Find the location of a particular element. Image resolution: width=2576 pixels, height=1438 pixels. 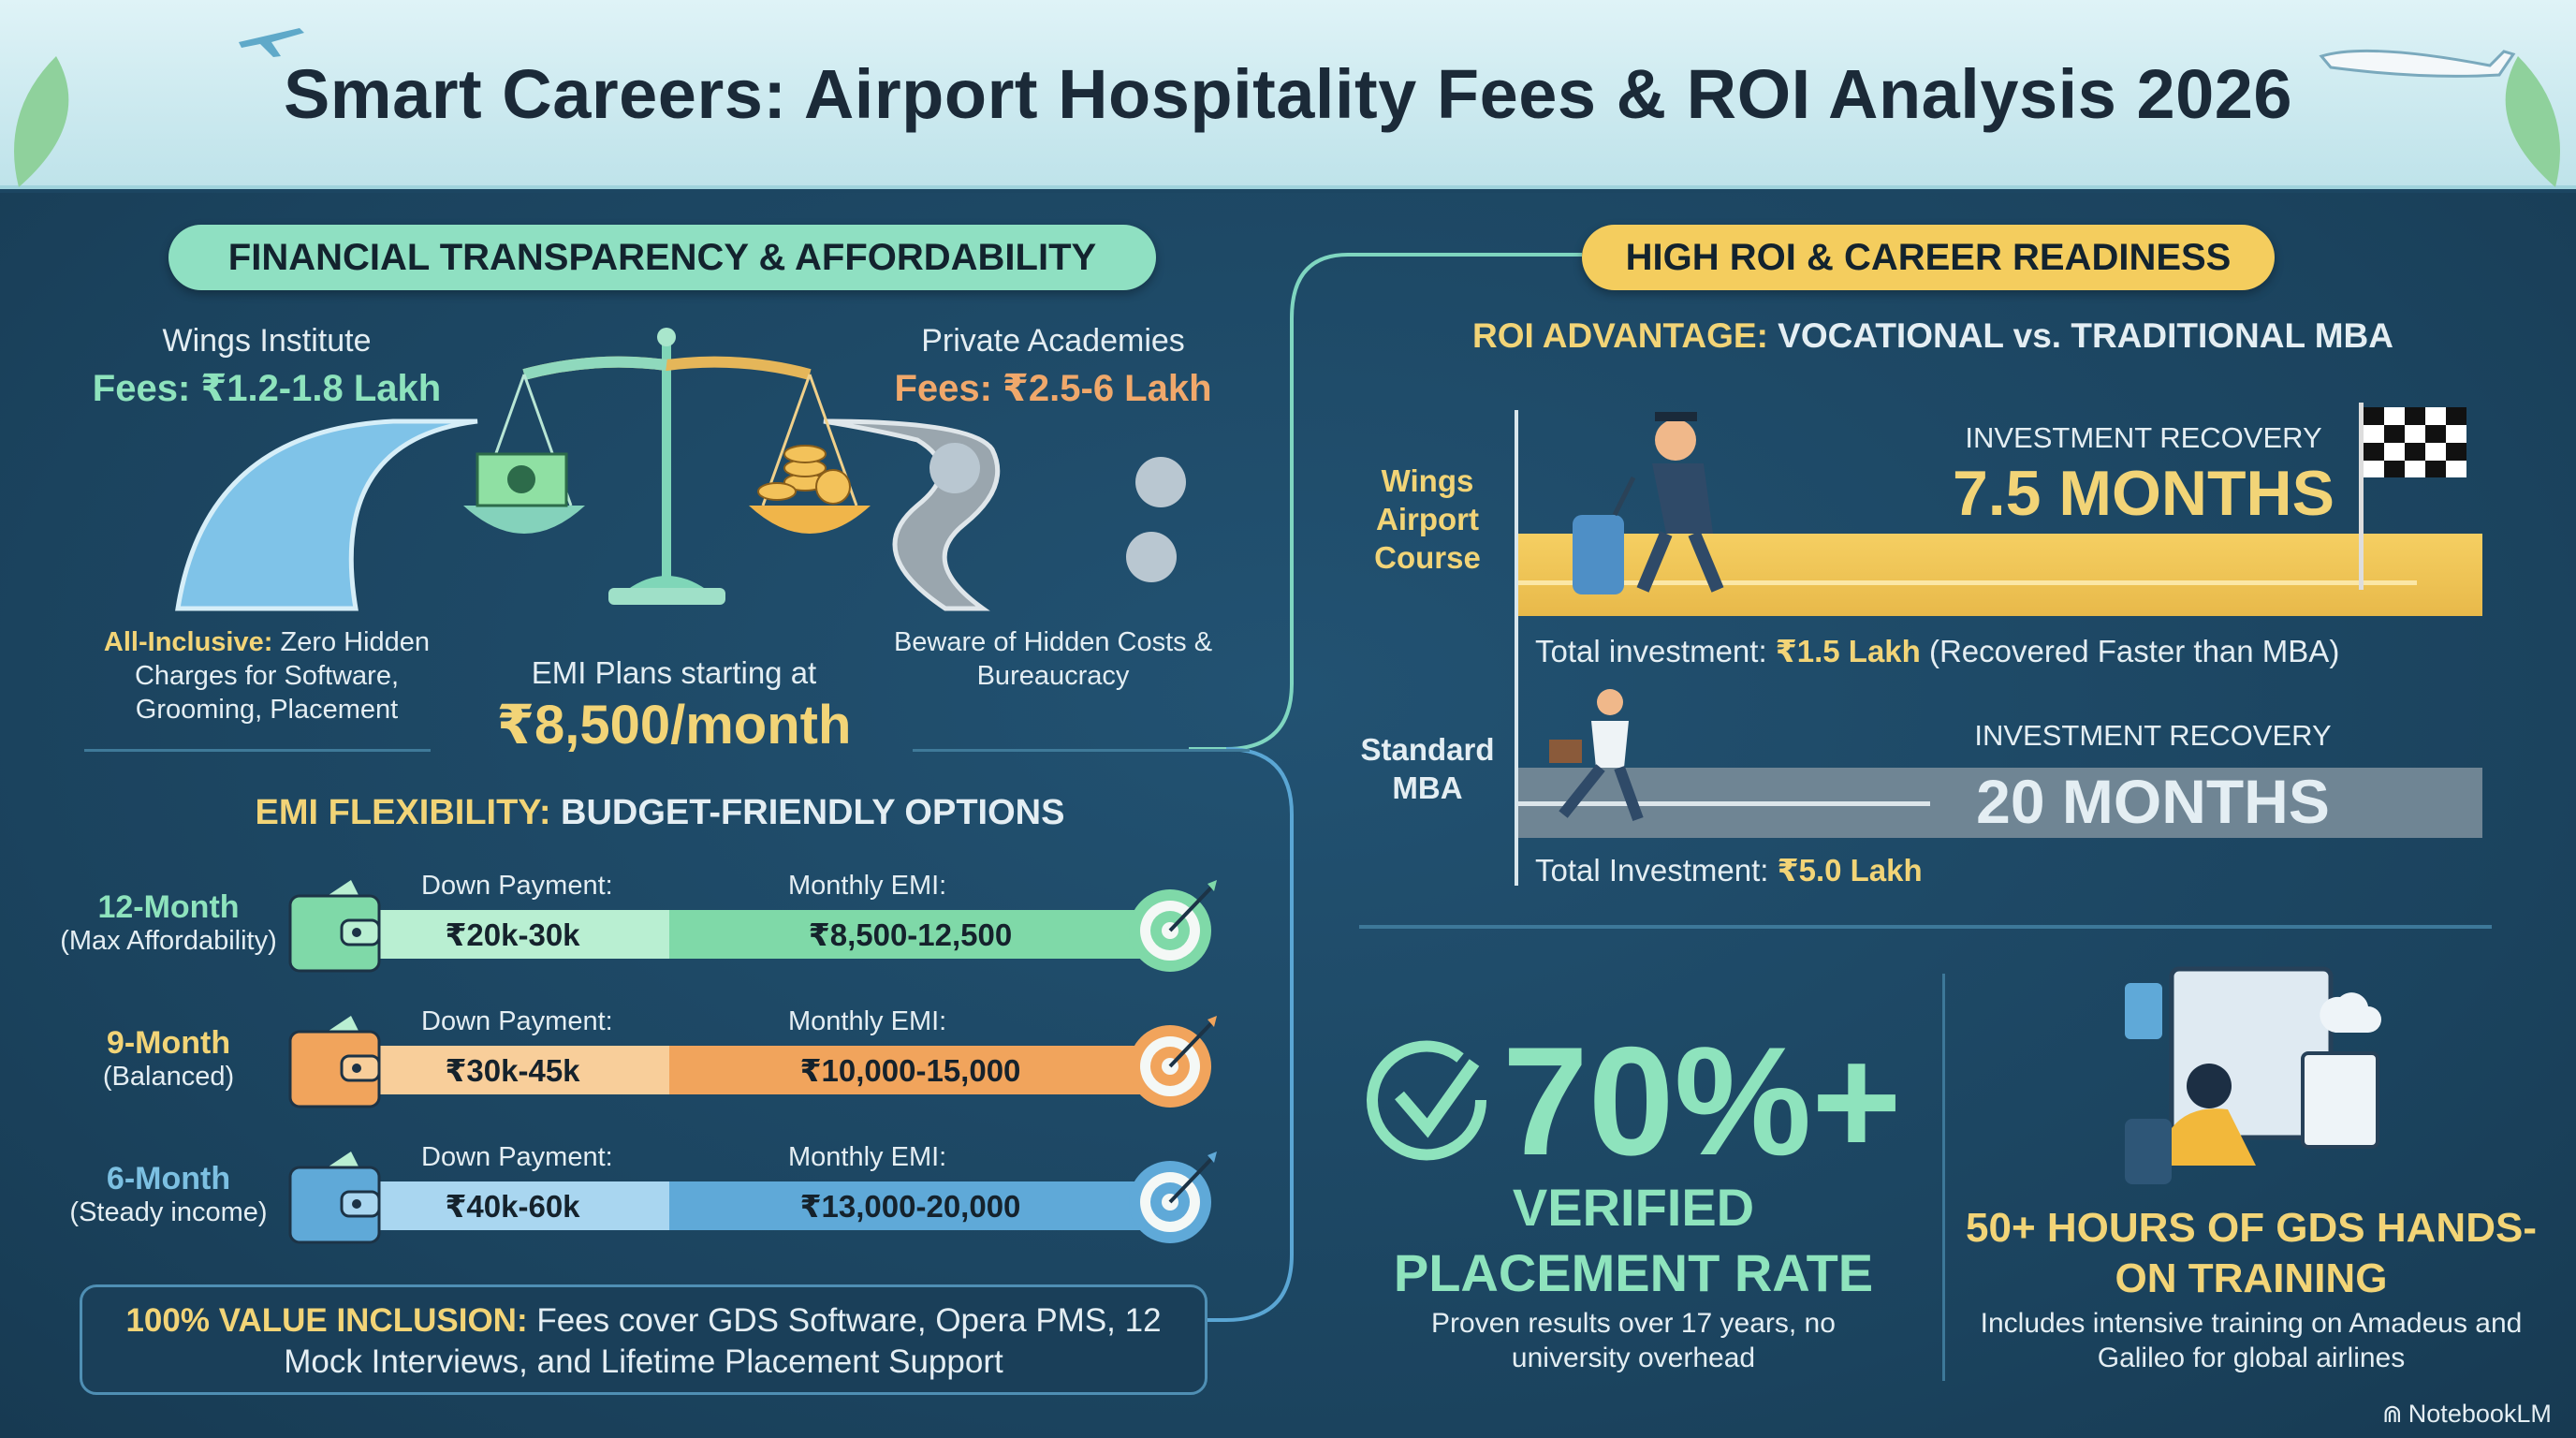

mba-label: Standard MBA is located at coordinates (1427, 768).